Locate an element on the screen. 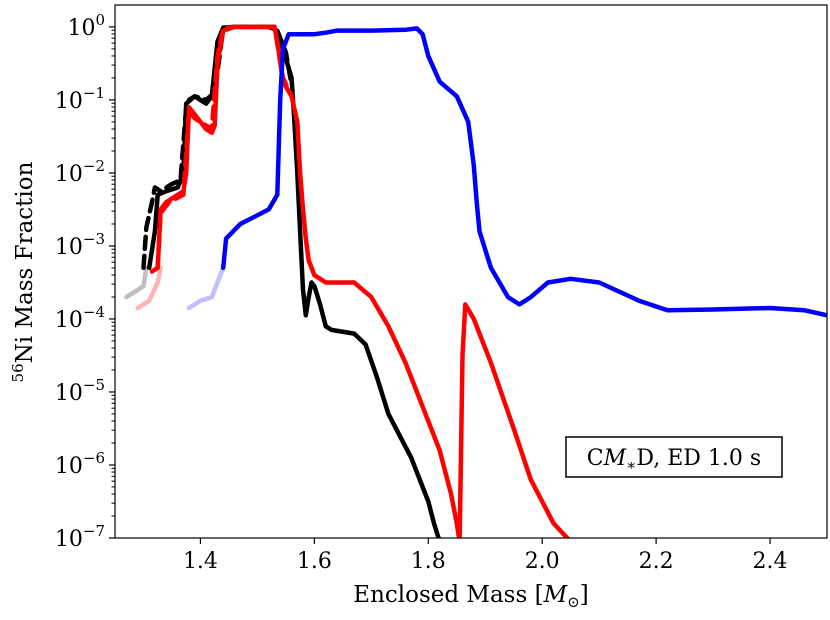 Image resolution: width=830 pixels, height=620 pixels. series-line-red-faded is located at coordinates (149, 288).